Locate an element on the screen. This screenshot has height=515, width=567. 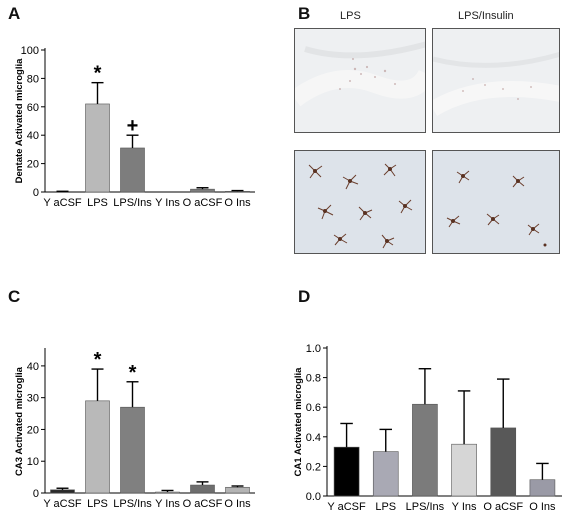
micrograph-lps-ins-high-mag is located at coordinates (496, 202).